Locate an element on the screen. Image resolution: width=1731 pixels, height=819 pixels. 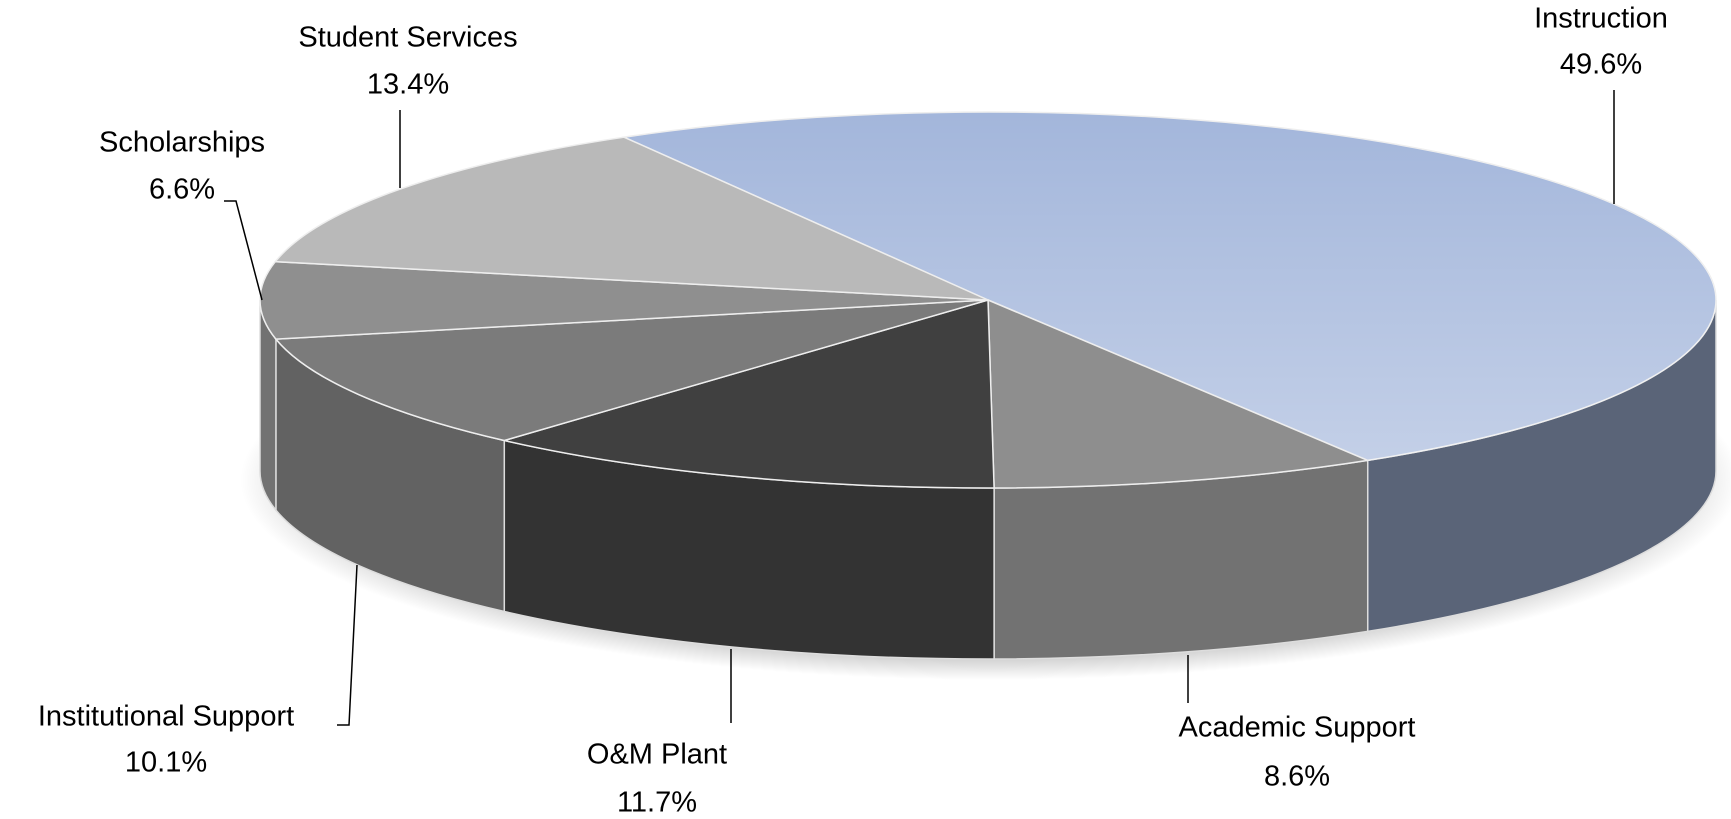
value-label: 8.6% is located at coordinates (1297, 777).